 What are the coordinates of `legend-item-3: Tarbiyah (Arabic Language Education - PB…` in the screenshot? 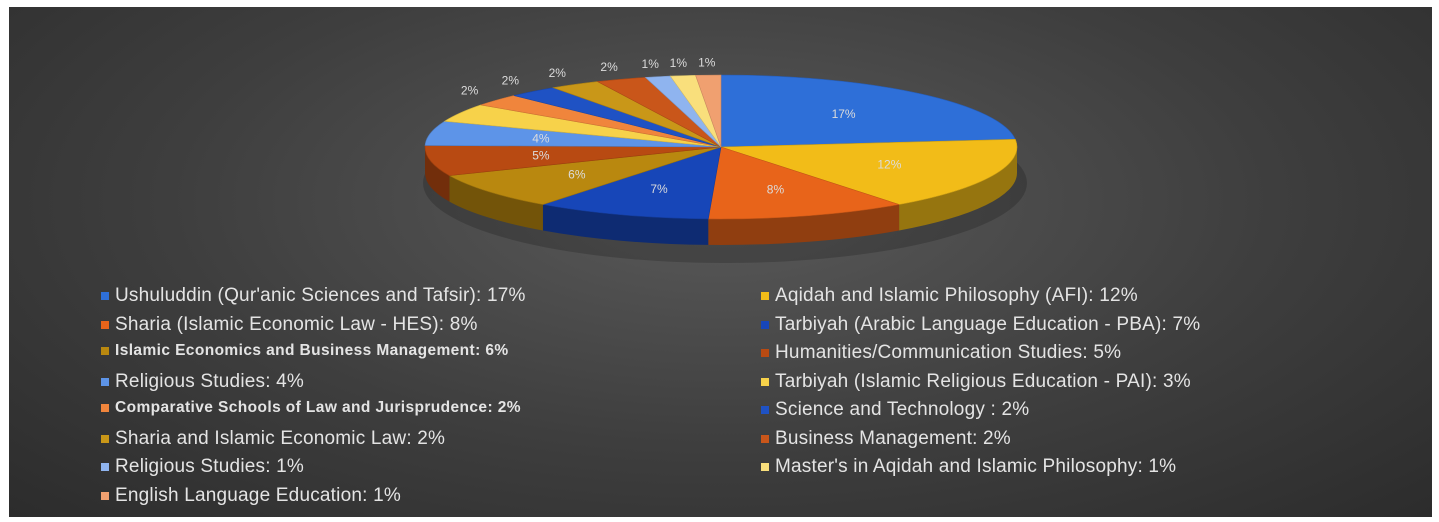 It's located at (980, 325).